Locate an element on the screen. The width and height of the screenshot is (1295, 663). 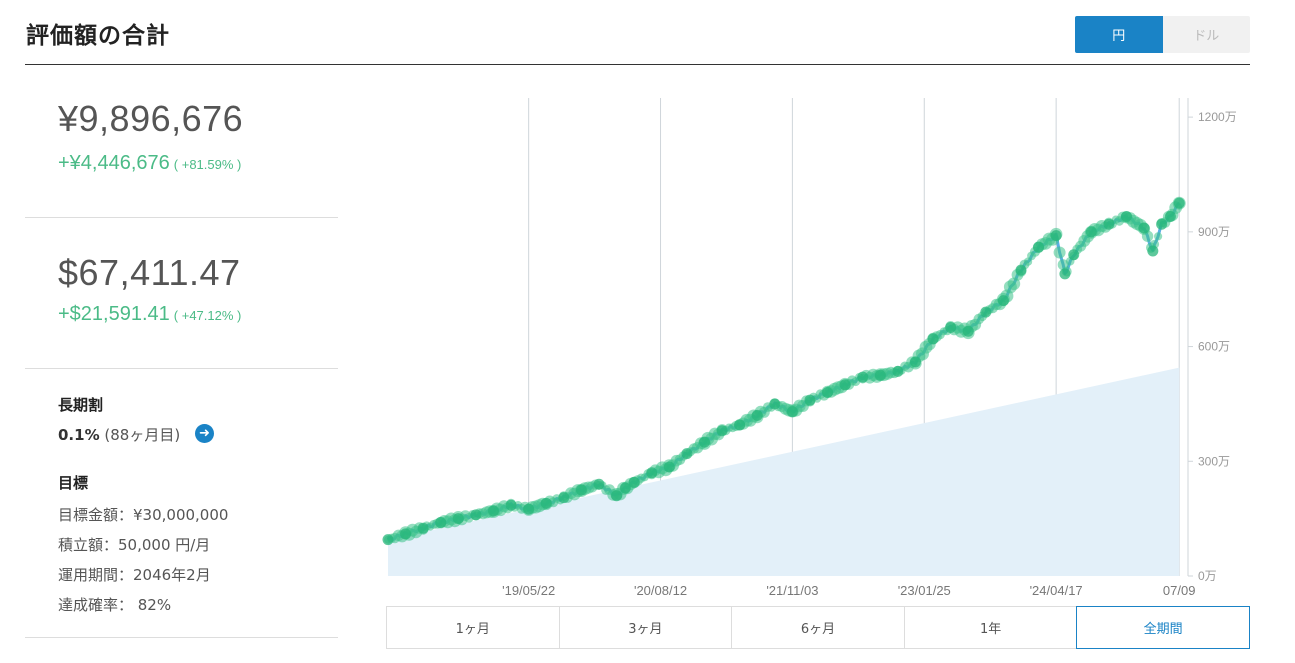
range-button: 6ヶ月 is located at coordinates (818, 627).